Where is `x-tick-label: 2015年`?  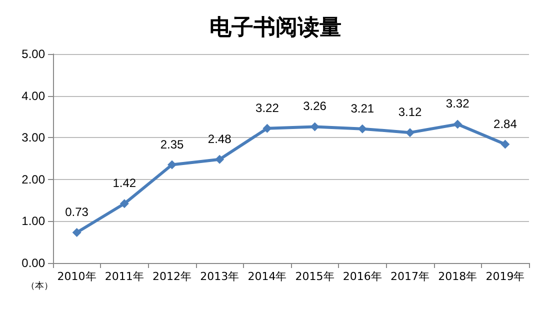 x-tick-label: 2015年 is located at coordinates (314, 276).